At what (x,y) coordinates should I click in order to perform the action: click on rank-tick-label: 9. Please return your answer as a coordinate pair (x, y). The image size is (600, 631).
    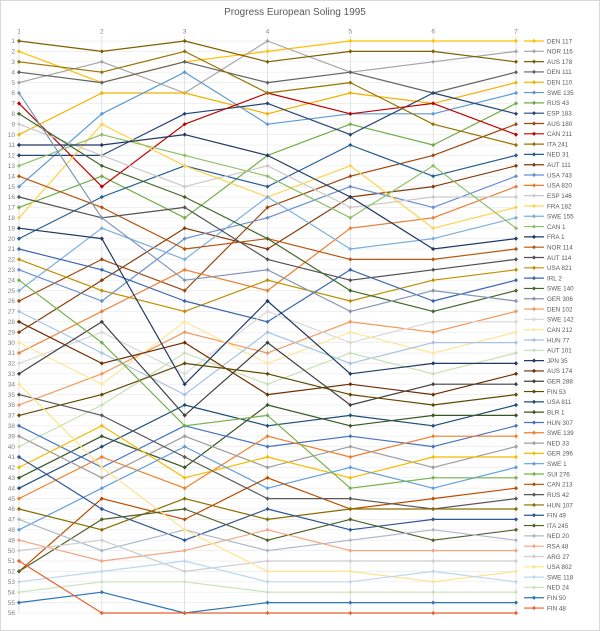
    Looking at the image, I should click on (13, 124).